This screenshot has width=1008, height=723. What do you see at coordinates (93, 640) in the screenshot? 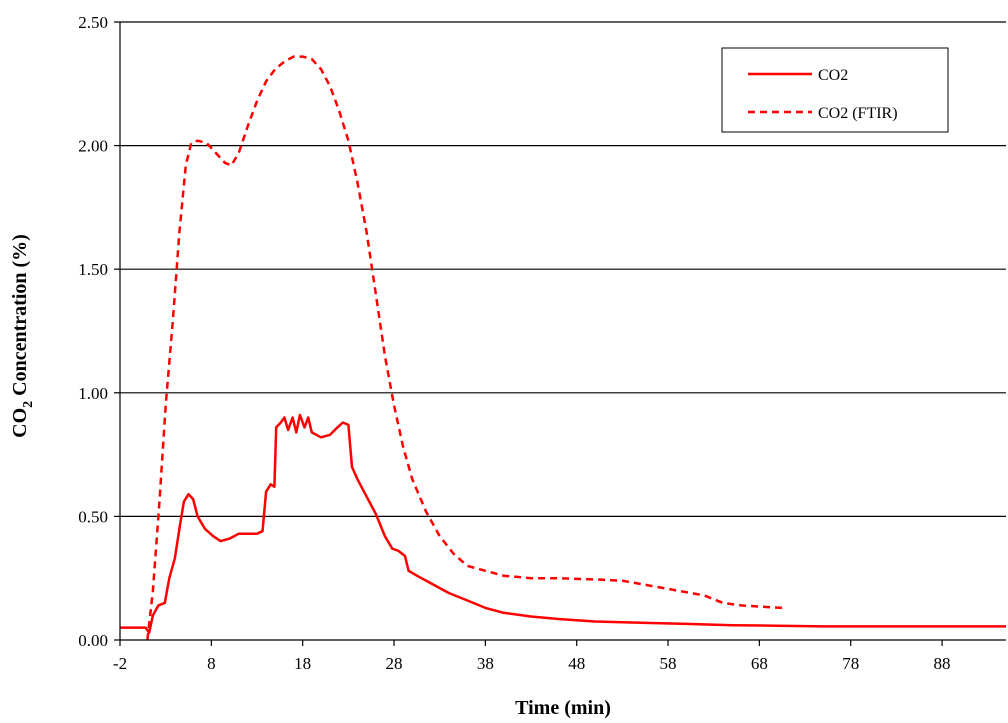
I see `y-tick-label-0: 0.00` at bounding box center [93, 640].